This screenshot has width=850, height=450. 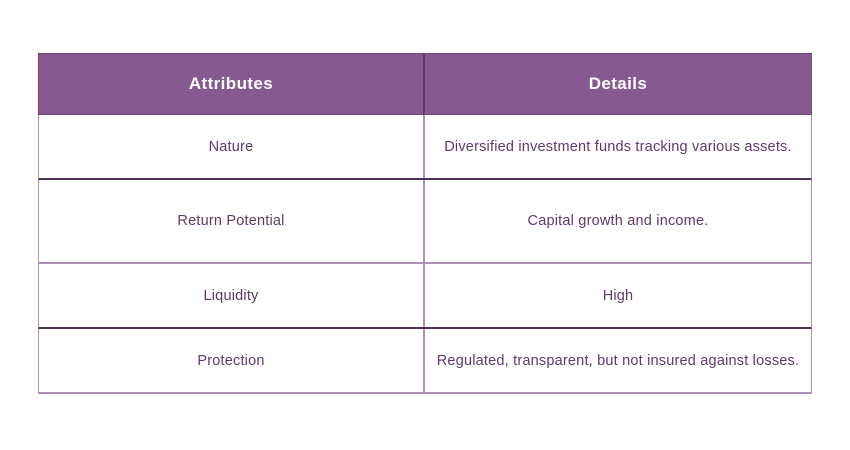 What do you see at coordinates (618, 83) in the screenshot?
I see `header-cell-details: Details` at bounding box center [618, 83].